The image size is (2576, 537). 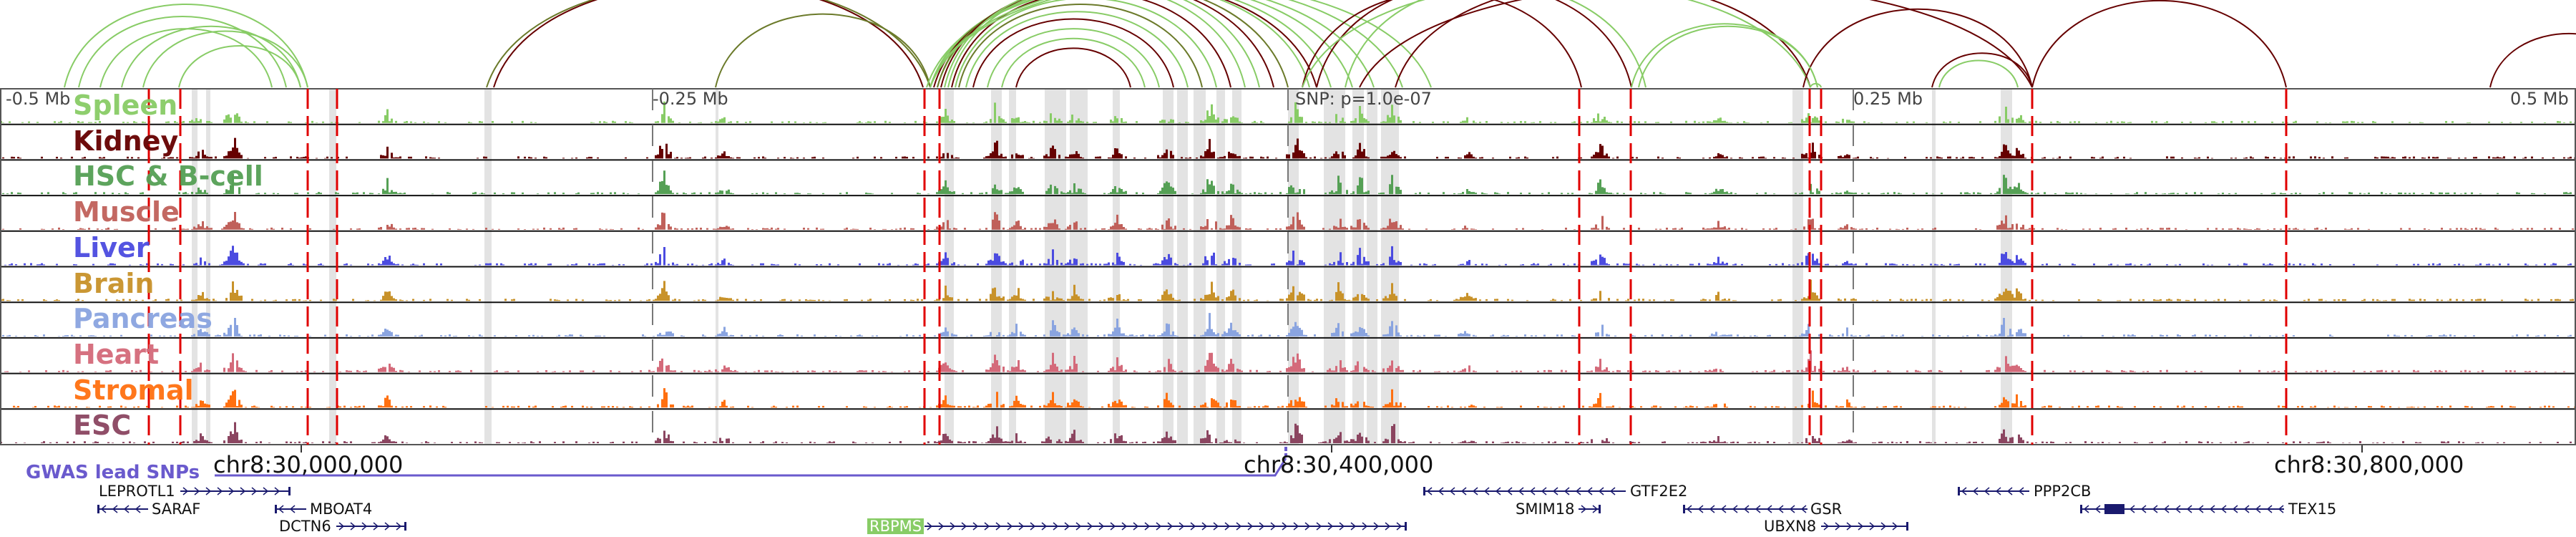 What do you see at coordinates (308, 464) in the screenshot?
I see `coordinate-label: chr8:30,000,000` at bounding box center [308, 464].